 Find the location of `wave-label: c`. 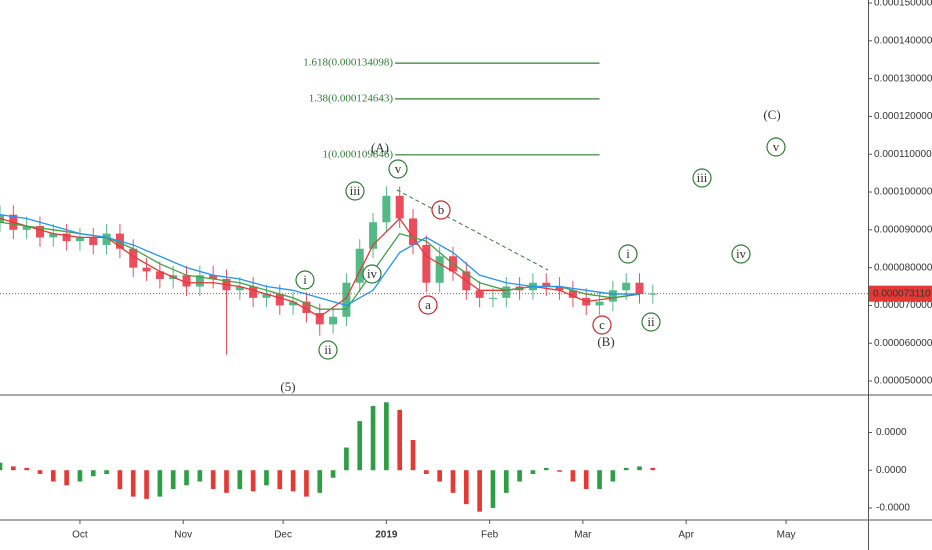

wave-label: c is located at coordinates (602, 324).